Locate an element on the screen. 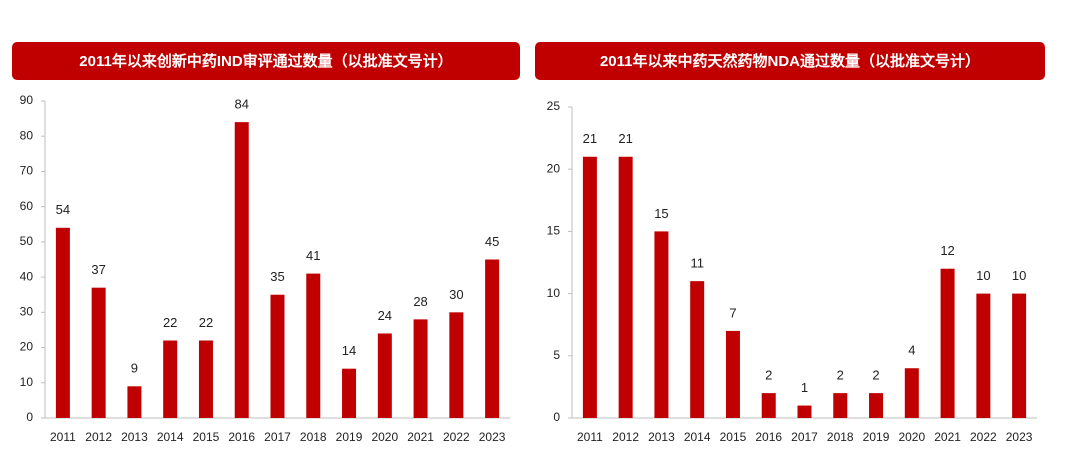  data-label: 37 is located at coordinates (98, 269).